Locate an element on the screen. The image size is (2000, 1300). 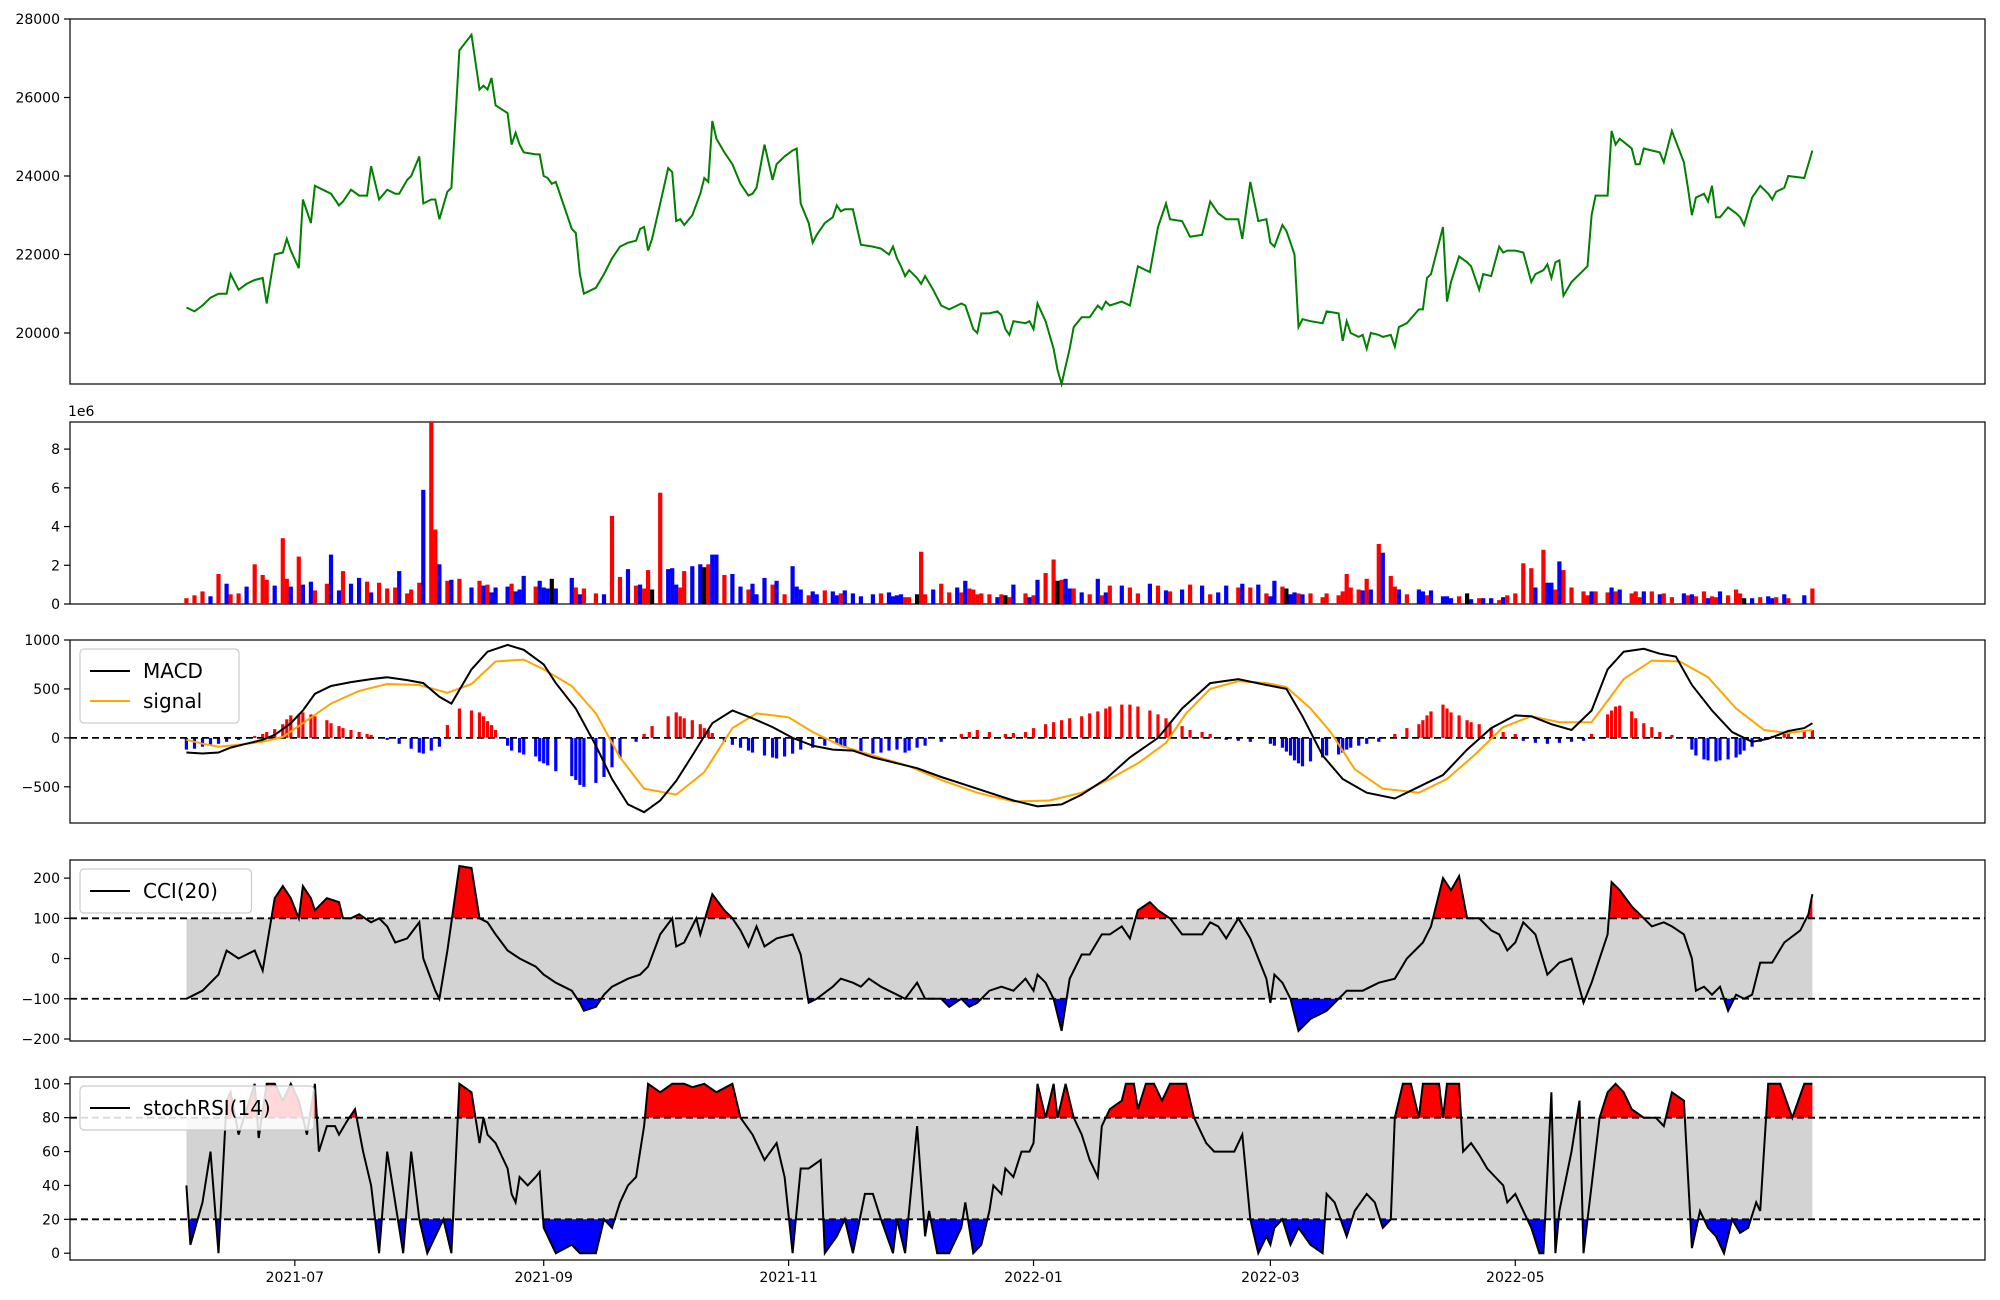
y-tick-label: 6 is located at coordinates (55, 489).